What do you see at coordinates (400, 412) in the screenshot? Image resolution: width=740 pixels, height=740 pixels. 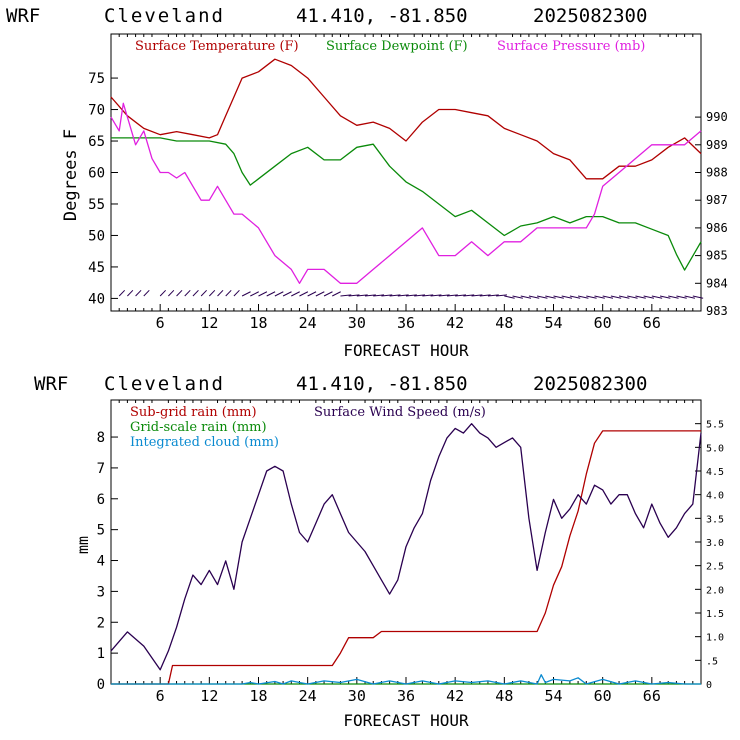 I see `legend-wind-speed: Surface Wind Speed (m/s)` at bounding box center [400, 412].